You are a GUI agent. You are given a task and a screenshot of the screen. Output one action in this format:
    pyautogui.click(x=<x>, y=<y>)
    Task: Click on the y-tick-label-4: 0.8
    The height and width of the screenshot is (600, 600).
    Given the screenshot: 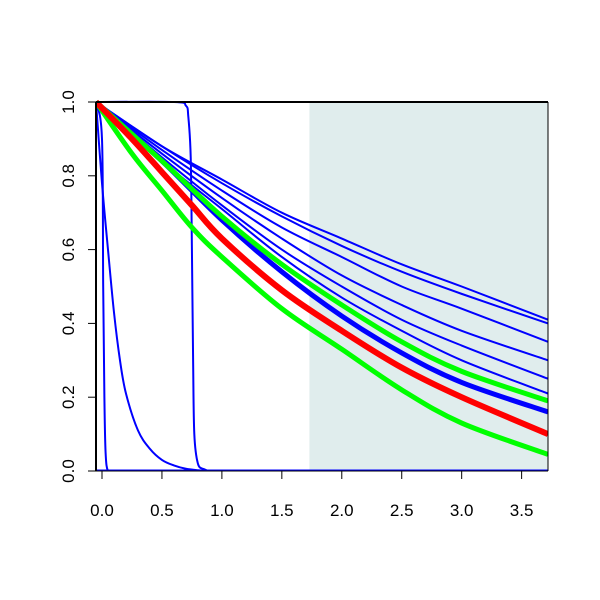 What is the action you would take?
    pyautogui.click(x=68, y=176)
    